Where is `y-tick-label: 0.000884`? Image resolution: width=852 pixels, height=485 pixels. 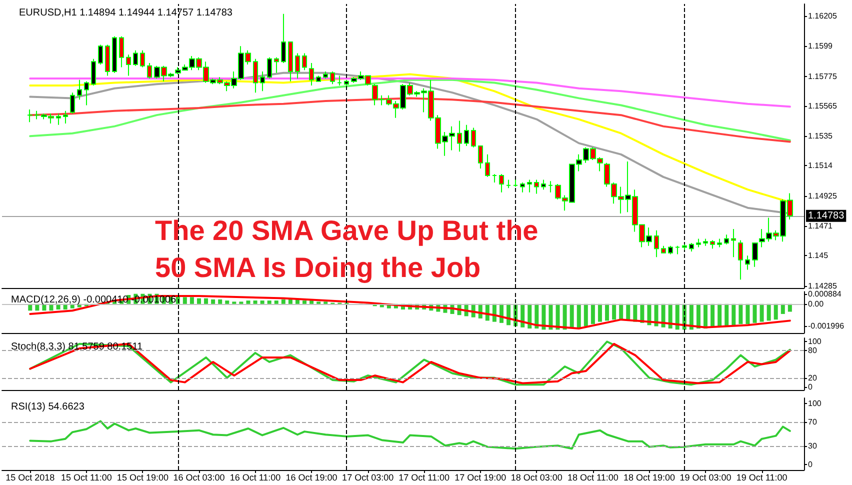 y-tick-label: 0.000884 is located at coordinates (825, 294).